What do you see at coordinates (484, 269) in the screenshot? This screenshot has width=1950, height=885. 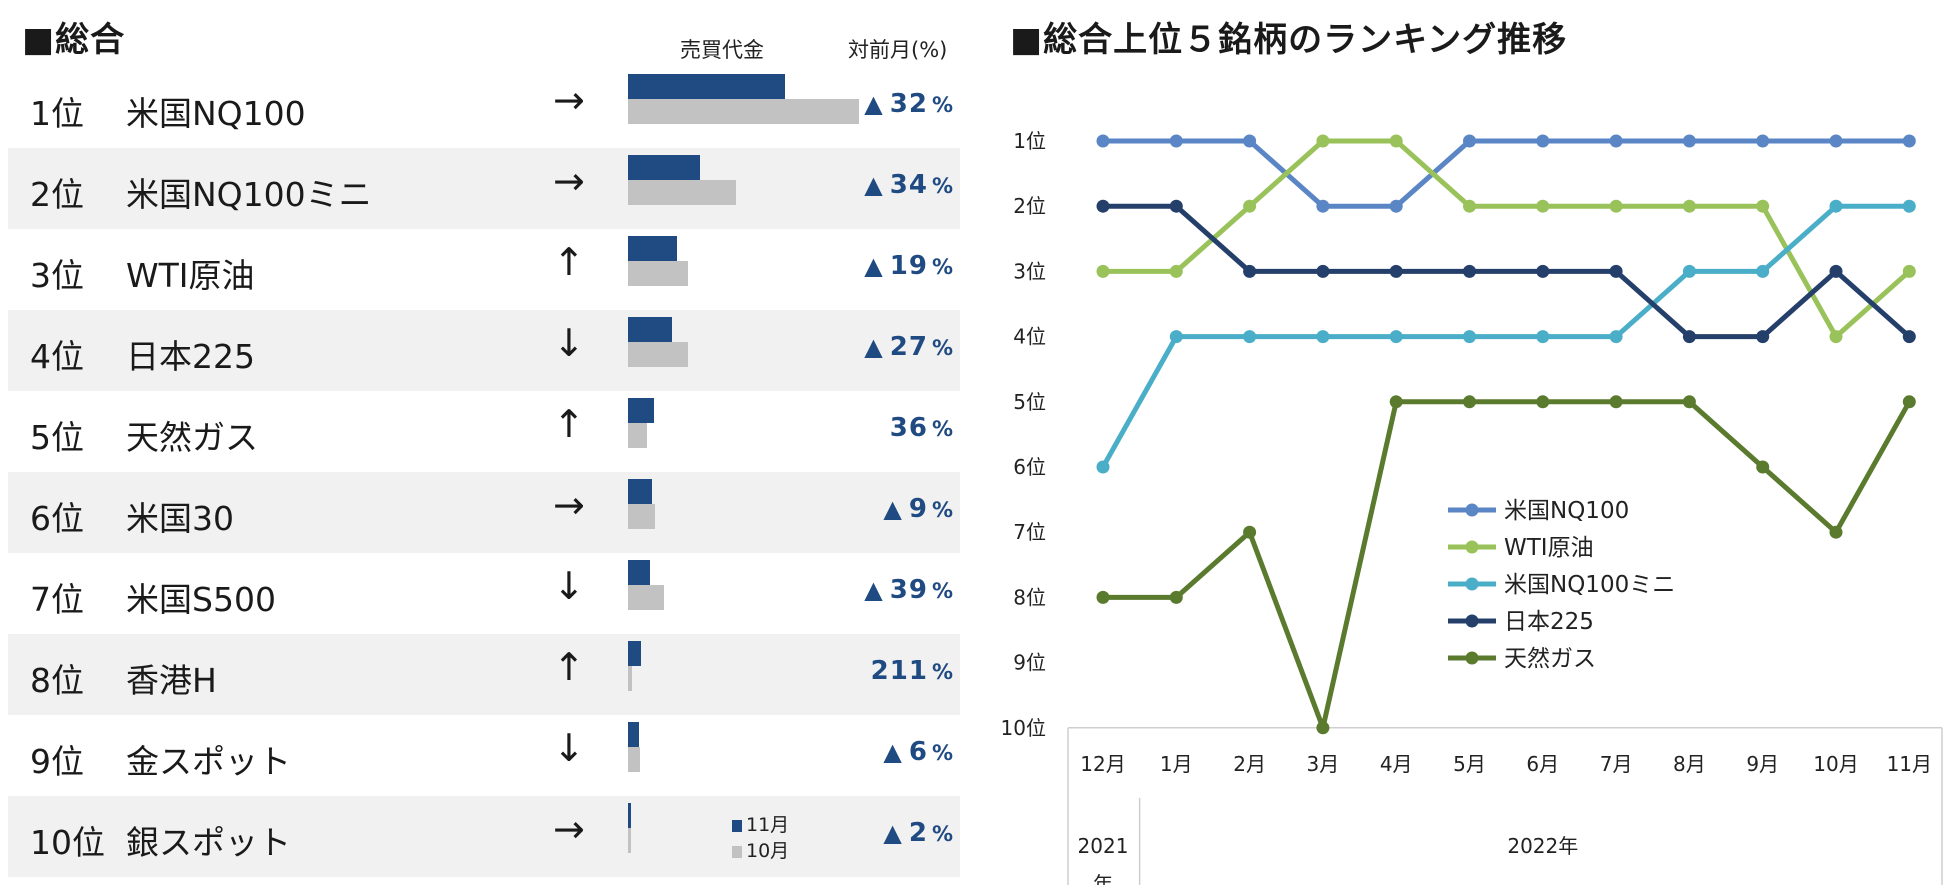 I see `table-row: 3位 WTI原油 ↑ ▲ 19%` at bounding box center [484, 269].